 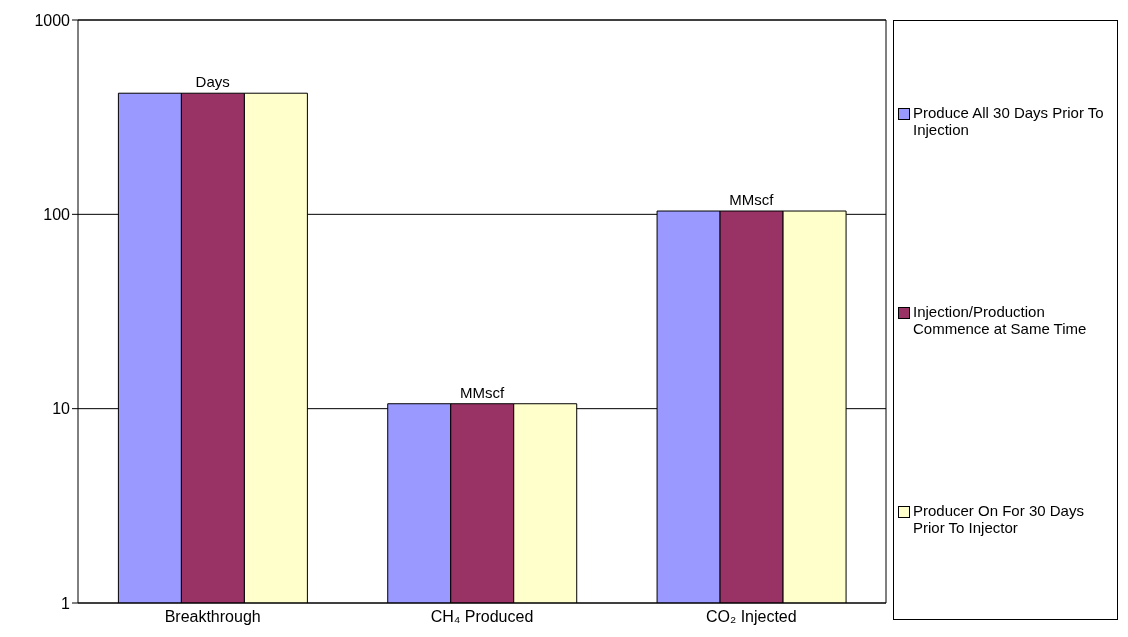 What do you see at coordinates (1000, 319) in the screenshot?
I see `legend-label: Injection/Production Commence at Same Time` at bounding box center [1000, 319].